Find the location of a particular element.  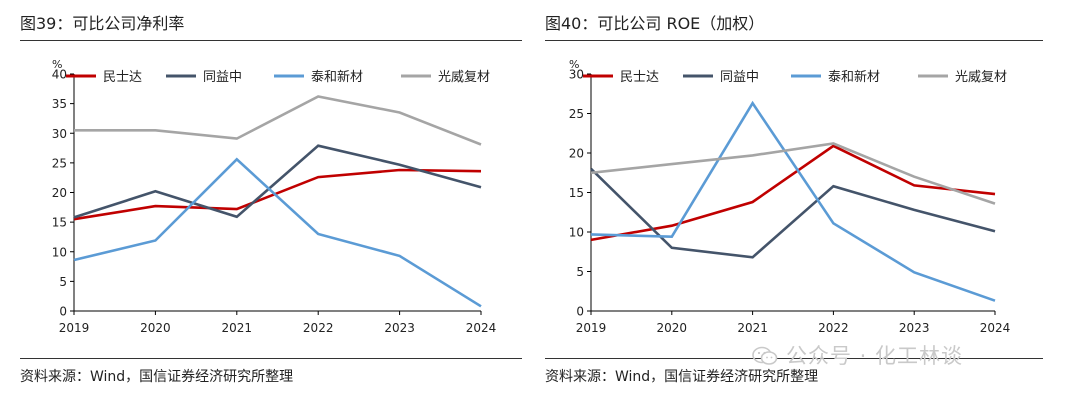

y-tick-label: 40 is located at coordinates (59, 75).